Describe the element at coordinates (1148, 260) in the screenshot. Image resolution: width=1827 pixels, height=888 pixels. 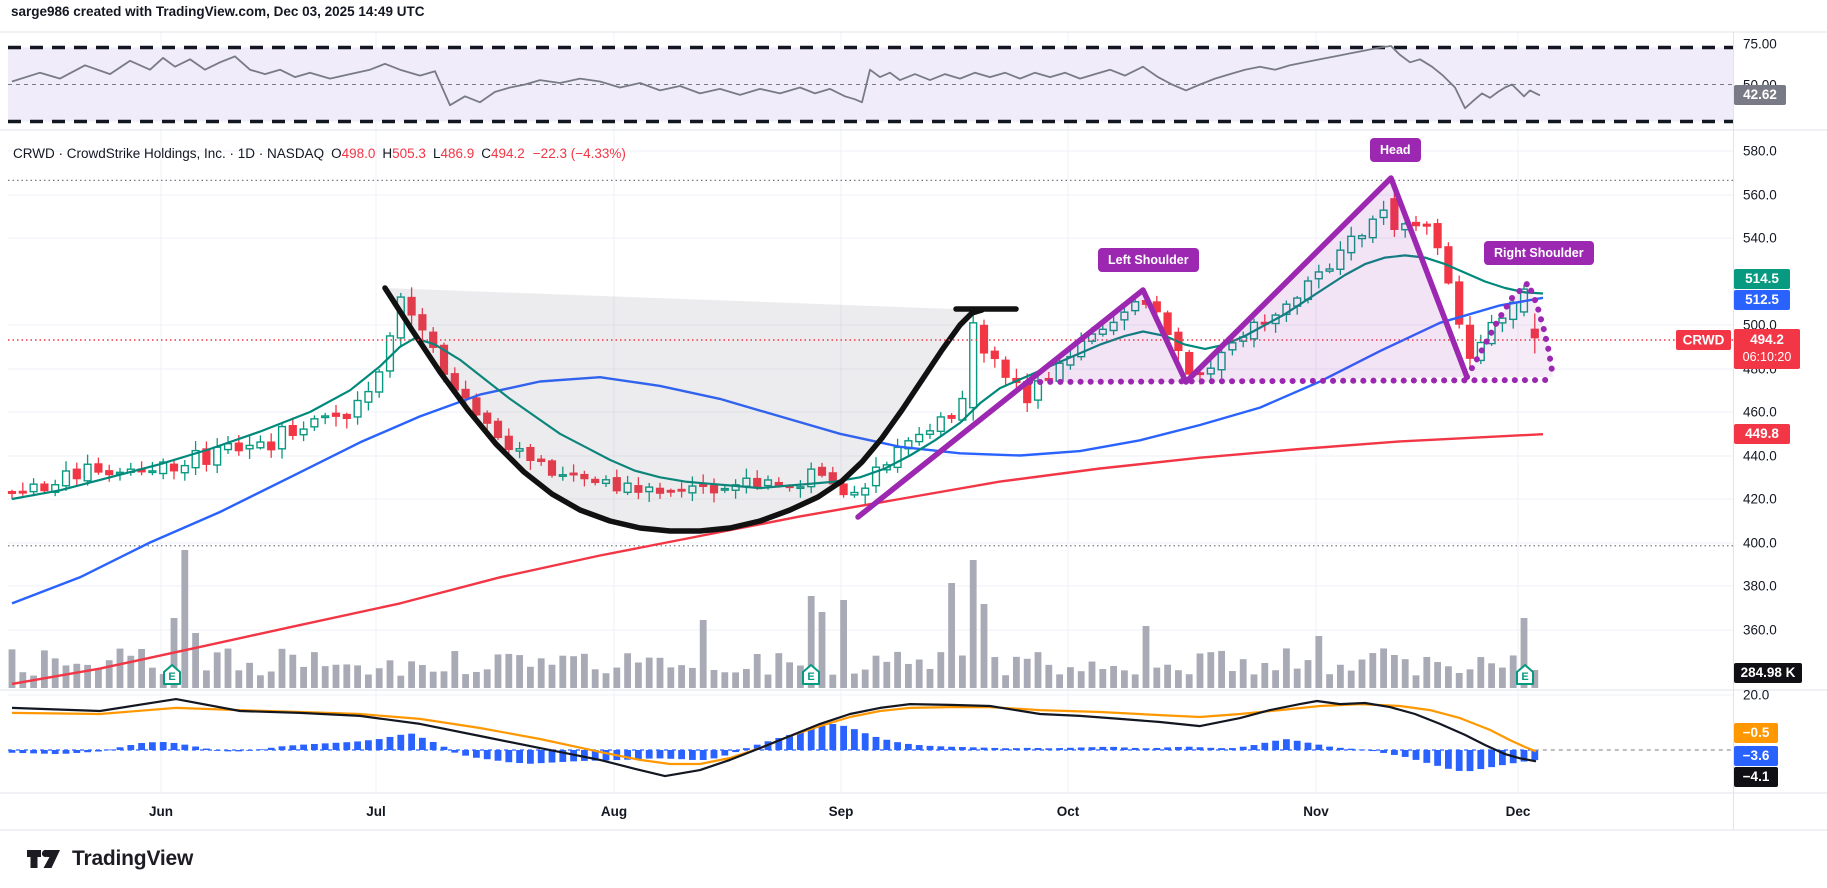
I see `left-shoulder-label: Left Shoulder` at that location.